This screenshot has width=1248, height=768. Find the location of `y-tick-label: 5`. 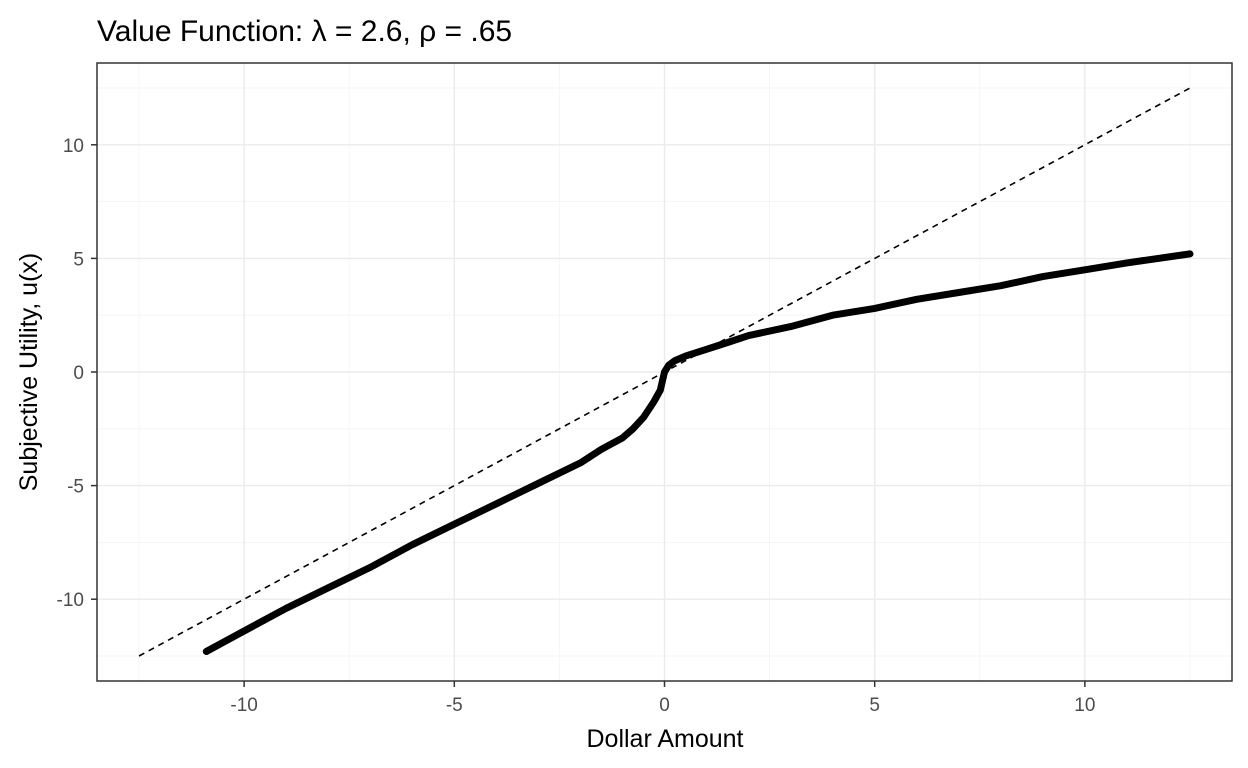

y-tick-label: 5 is located at coordinates (78, 259).